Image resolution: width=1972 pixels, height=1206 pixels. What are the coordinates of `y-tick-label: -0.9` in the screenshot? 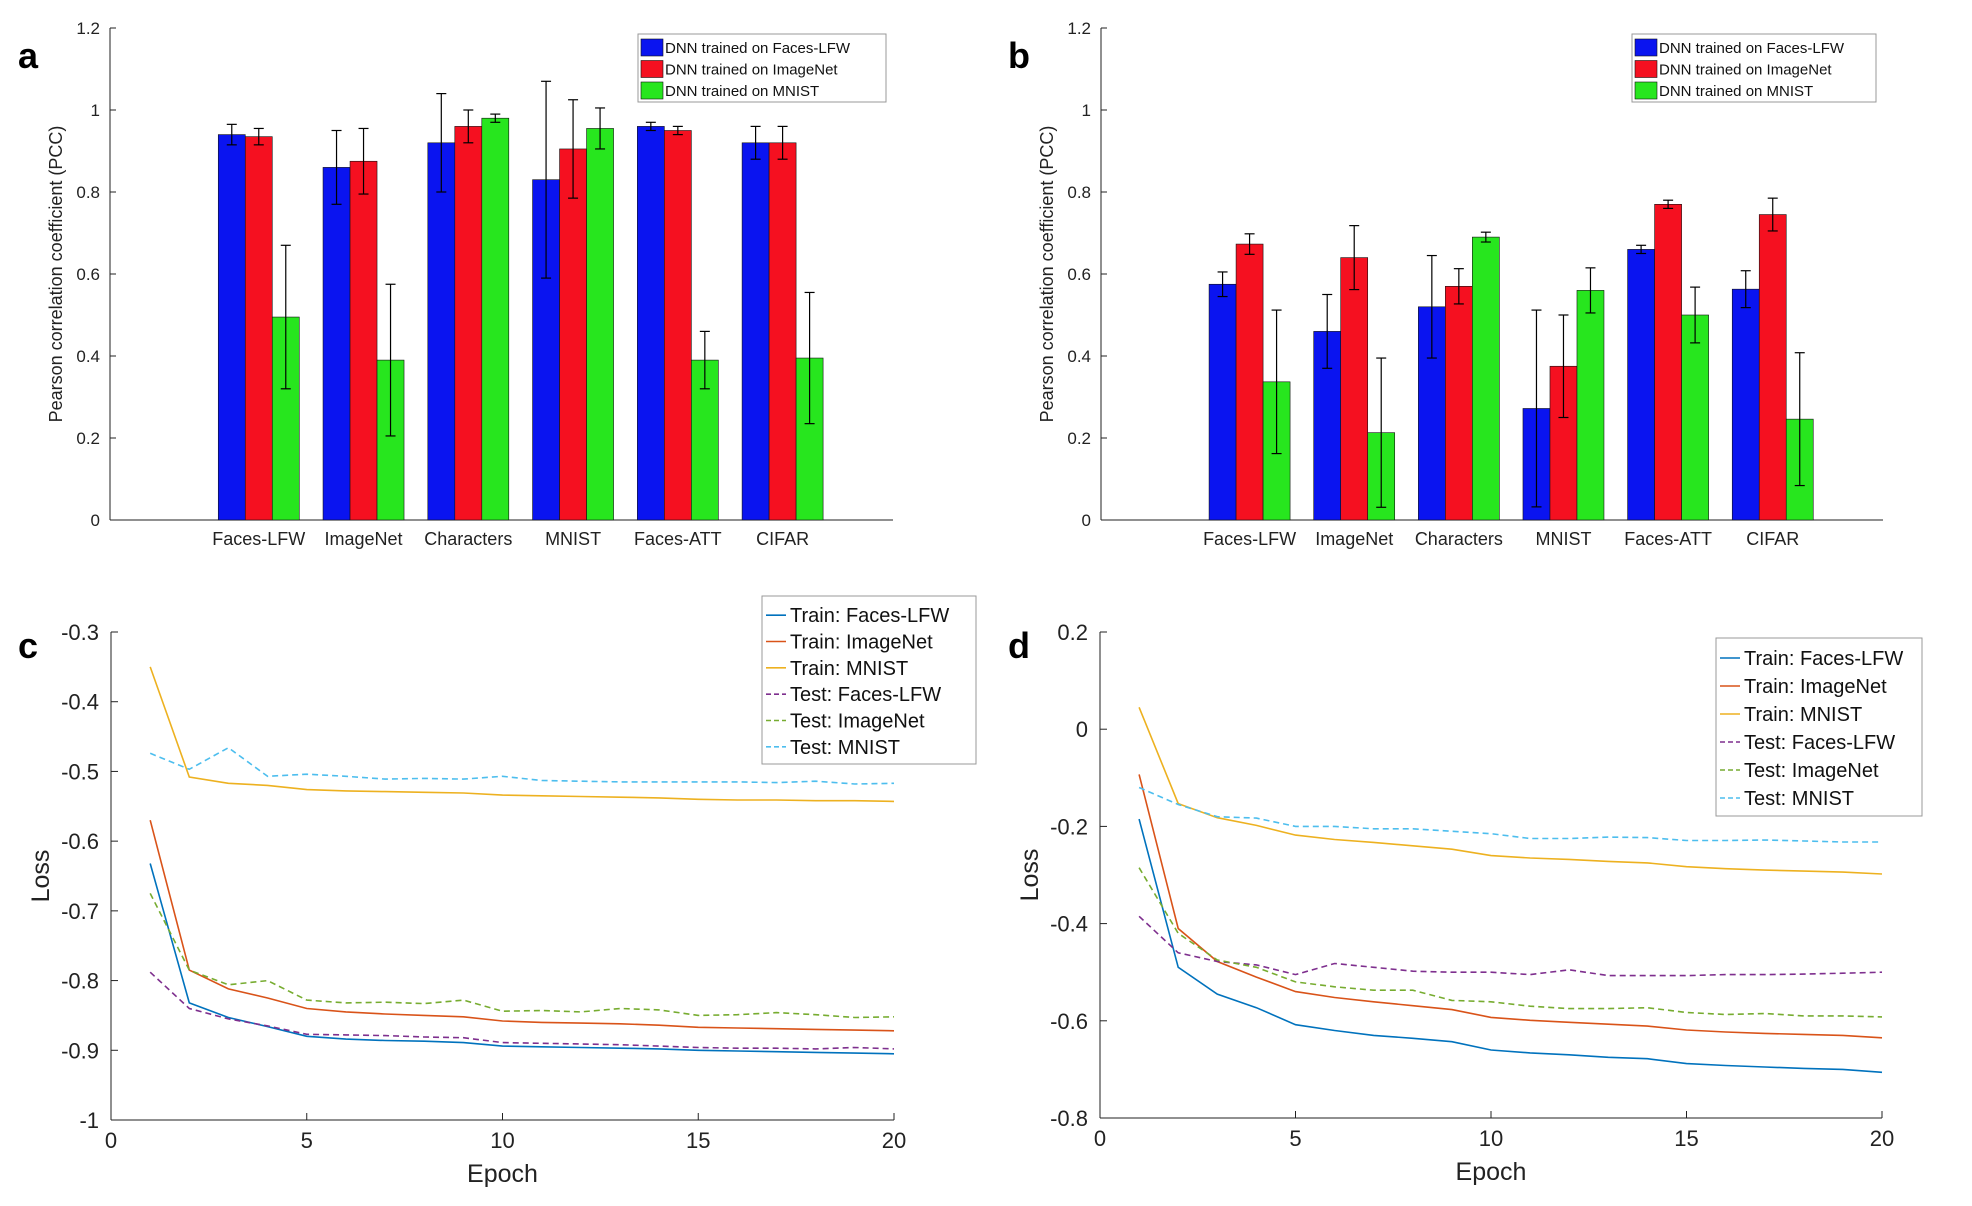 It's located at (80, 1050).